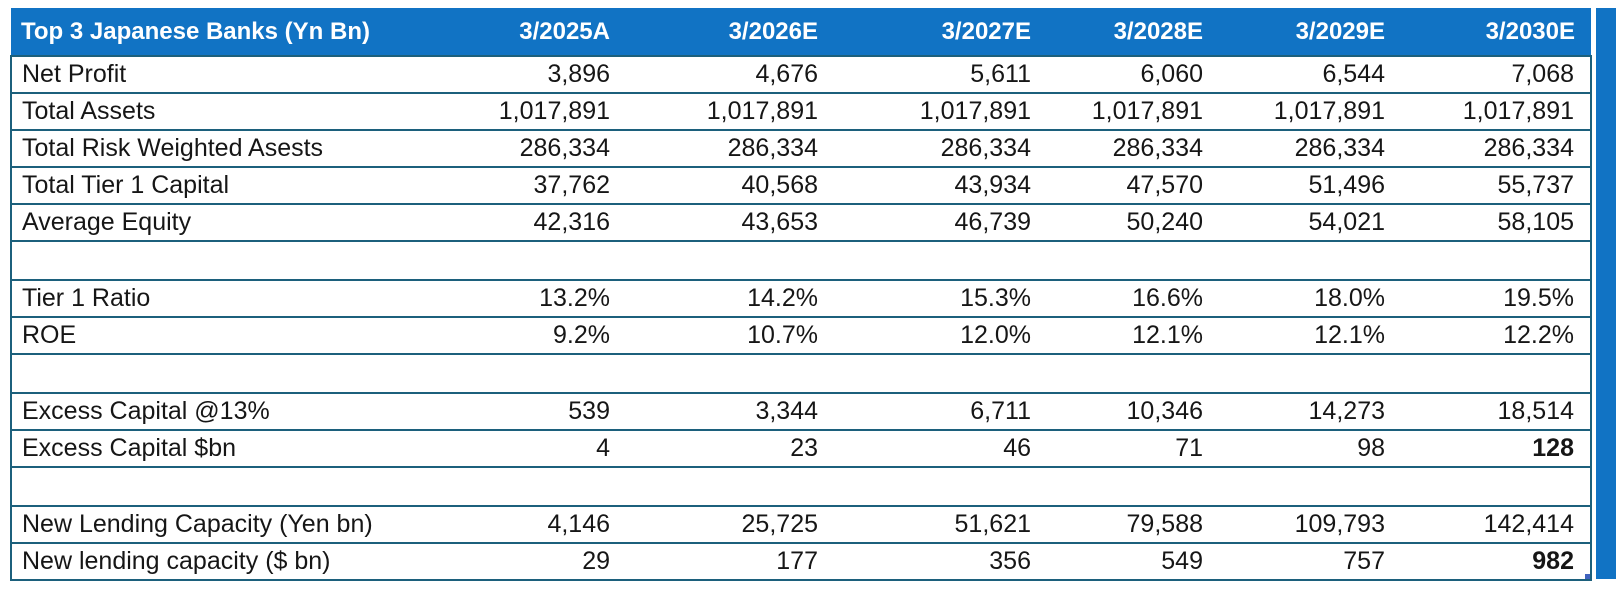 The width and height of the screenshot is (1616, 602). What do you see at coordinates (1133, 298) in the screenshot?
I see `value-cell: 16.6%` at bounding box center [1133, 298].